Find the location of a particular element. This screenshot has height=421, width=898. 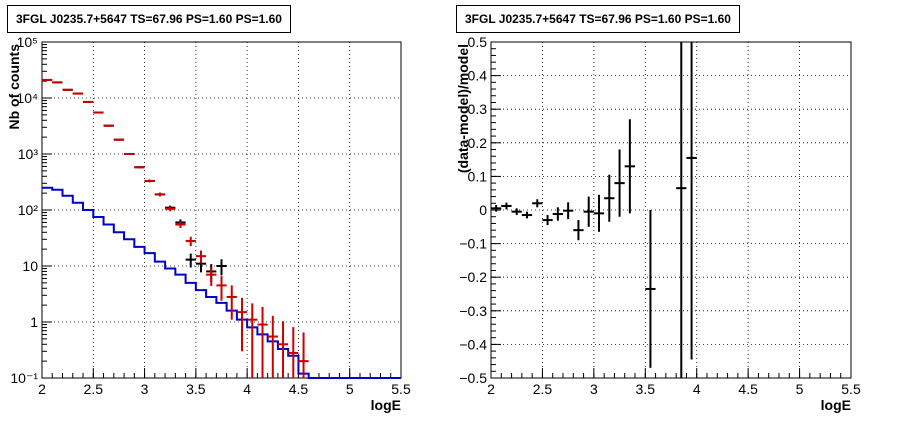

y-tick-label: 0.4 is located at coordinates (478, 76).